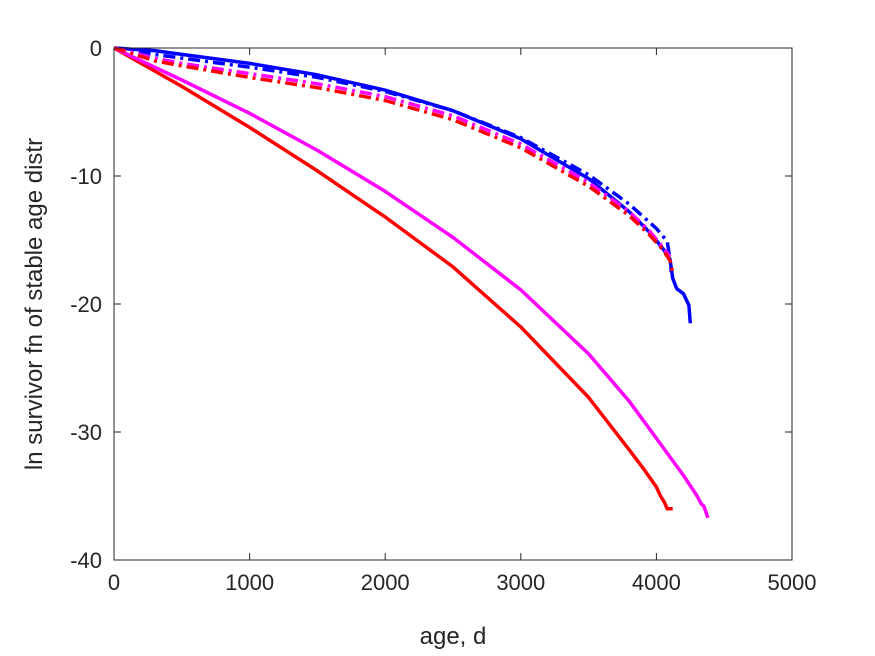 The image size is (875, 656). What do you see at coordinates (249, 582) in the screenshot?
I see `x-tick-label-1: 1000` at bounding box center [249, 582].